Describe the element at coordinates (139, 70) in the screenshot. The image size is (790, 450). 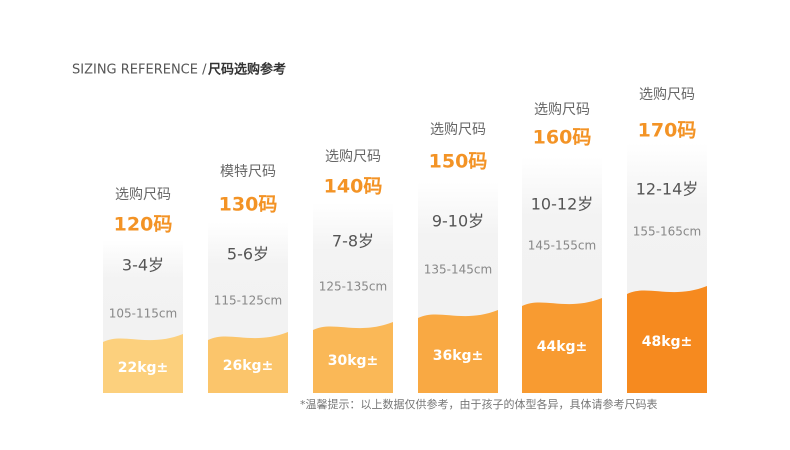
I see `title-en: SIZING REFERENCE /` at that location.